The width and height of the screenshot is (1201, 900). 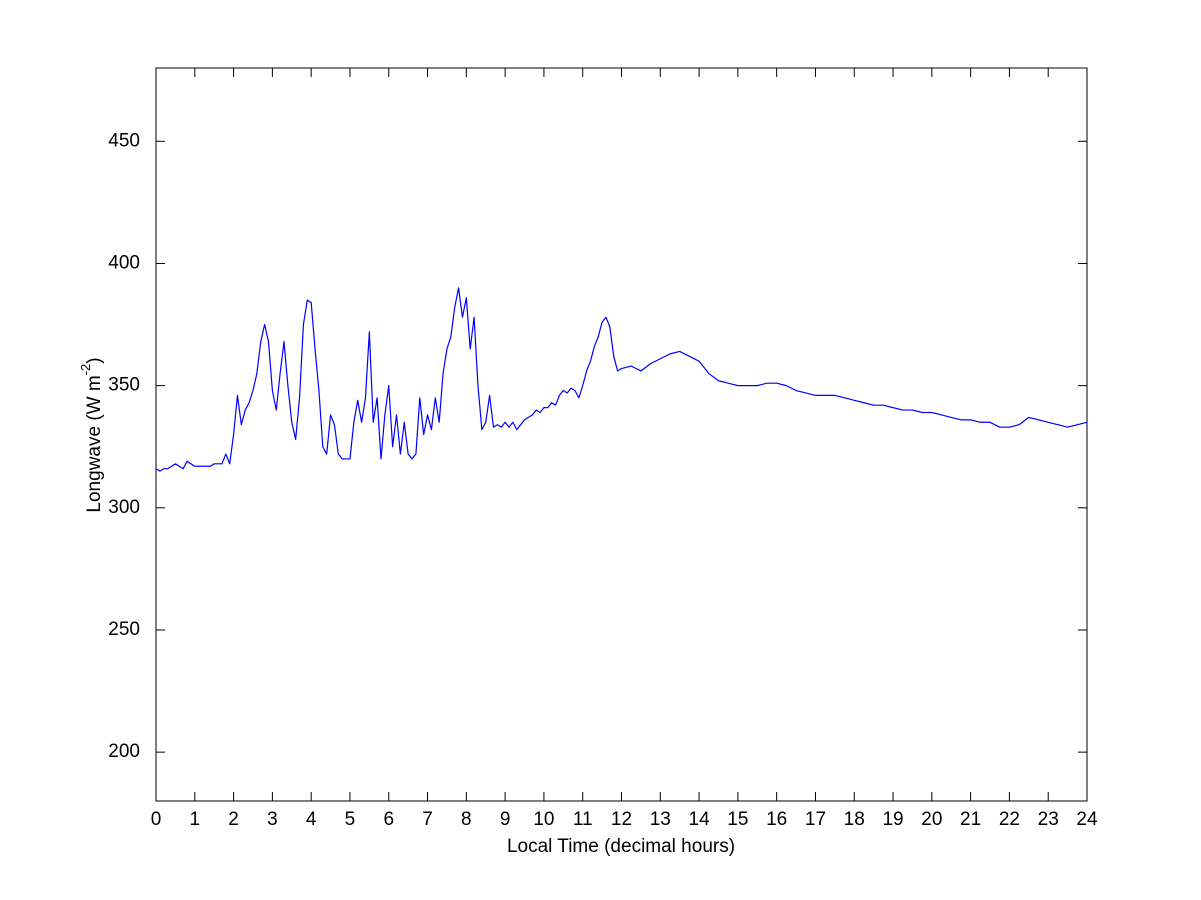 I want to click on x-axis-label: Local Time (decimal hours), so click(x=621, y=846).